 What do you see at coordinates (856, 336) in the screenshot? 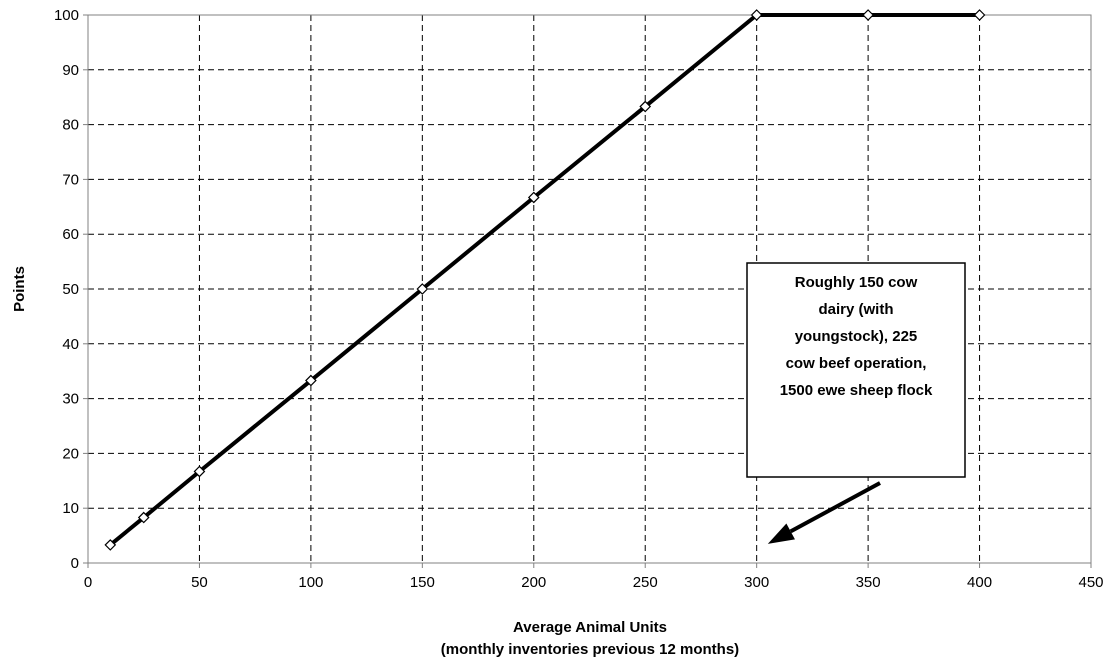
I see `annotation-text-line: youngstock), 225` at bounding box center [856, 336].